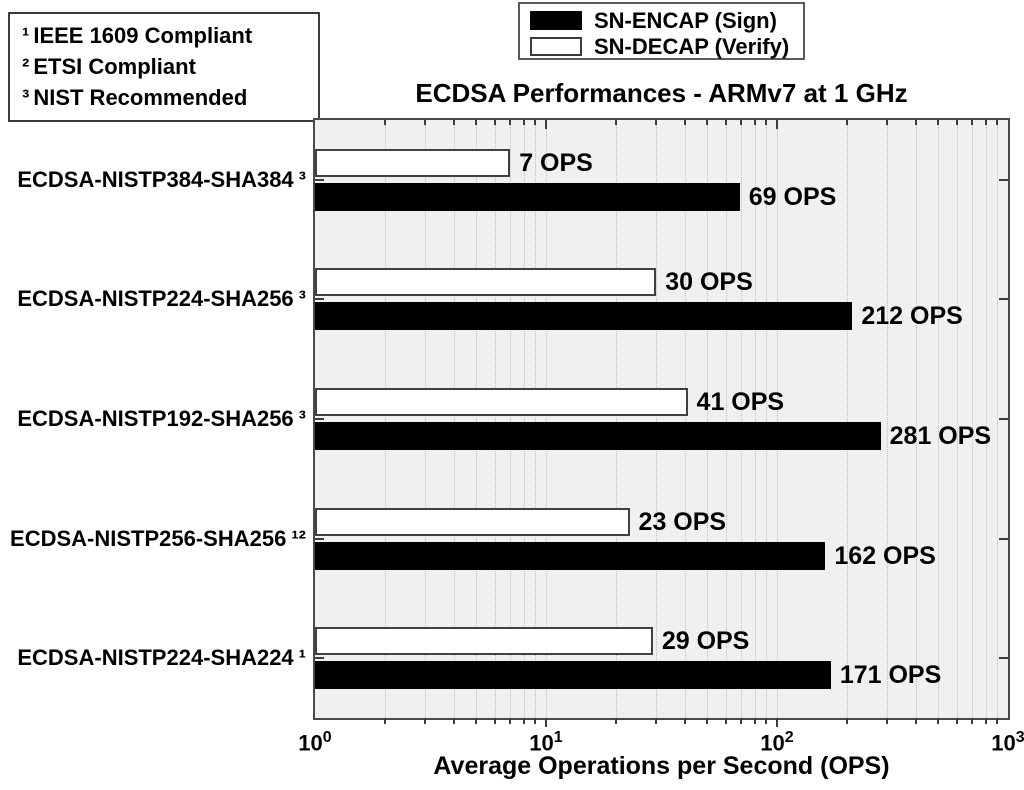  What do you see at coordinates (556, 46) in the screenshot?
I see `verify-swatch` at bounding box center [556, 46].